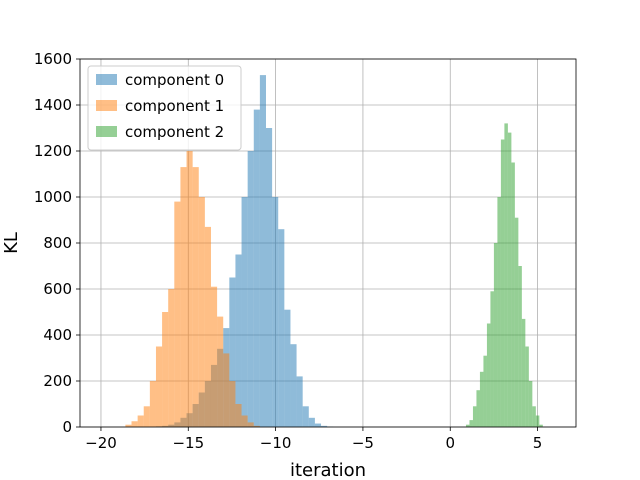  I want to click on y-axis-label: KL, so click(11, 243).